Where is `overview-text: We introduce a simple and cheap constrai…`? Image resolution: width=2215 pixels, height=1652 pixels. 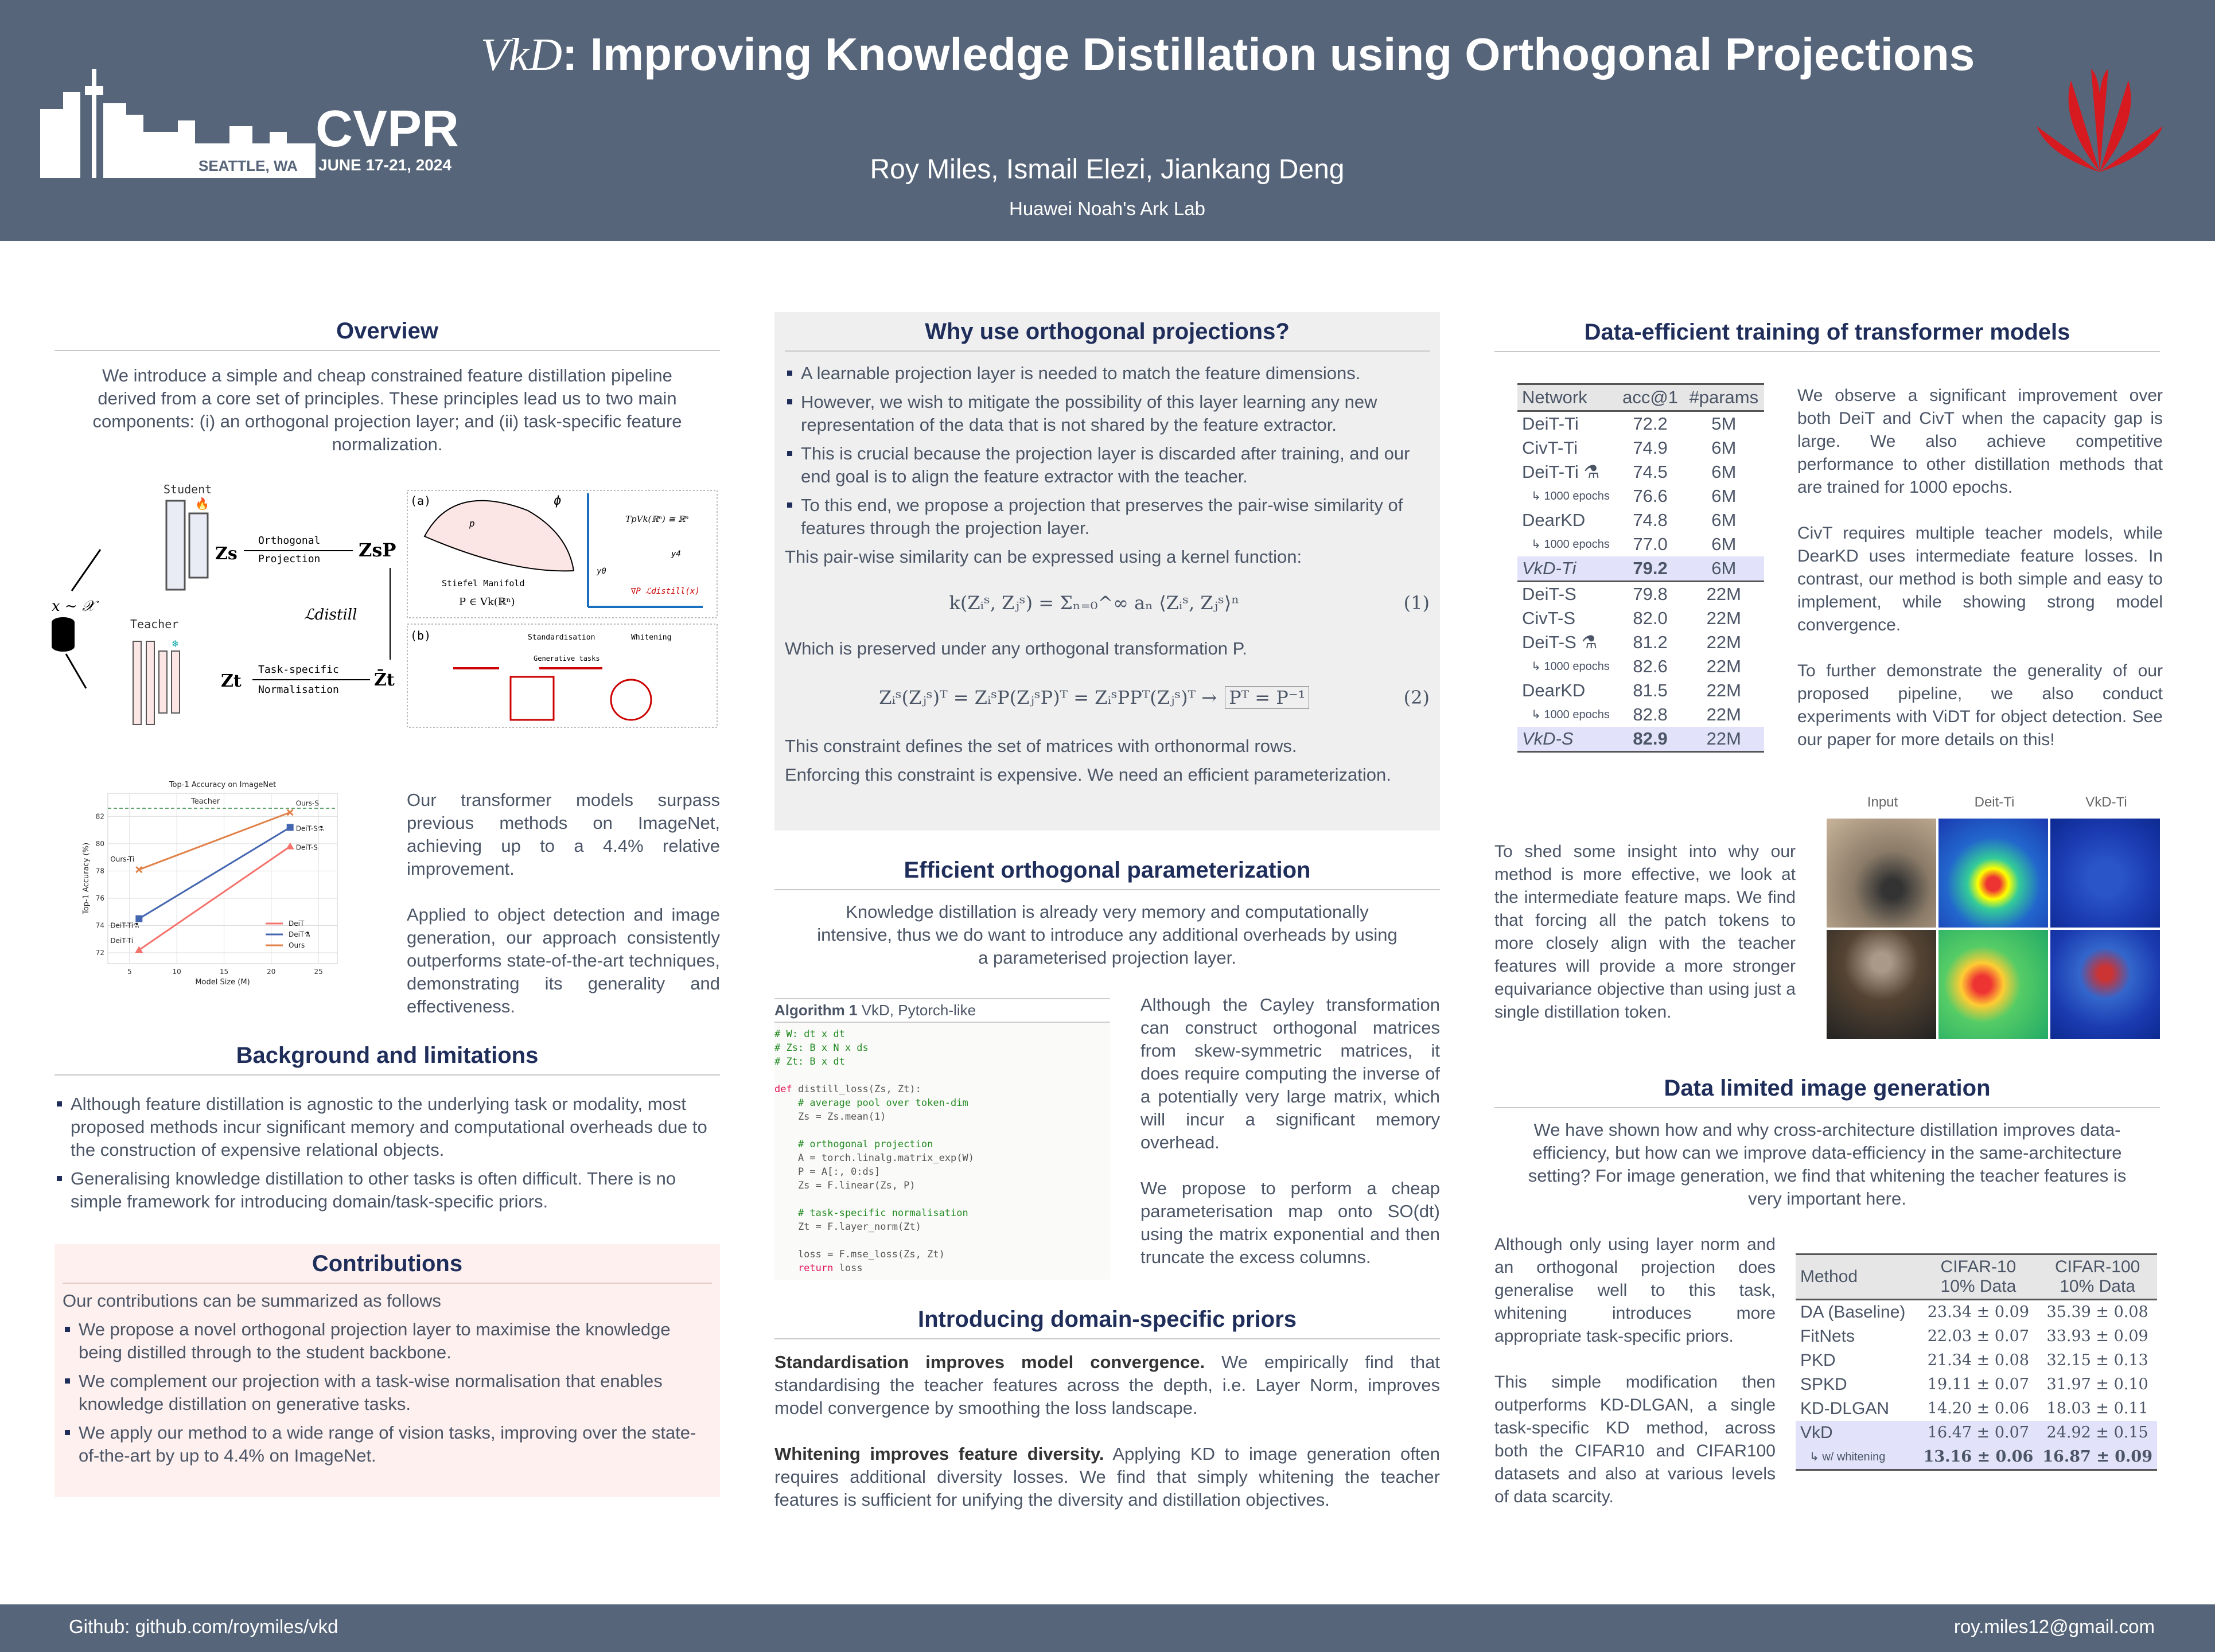 overview-text: We introduce a simple and cheap constrai… is located at coordinates (387, 409).